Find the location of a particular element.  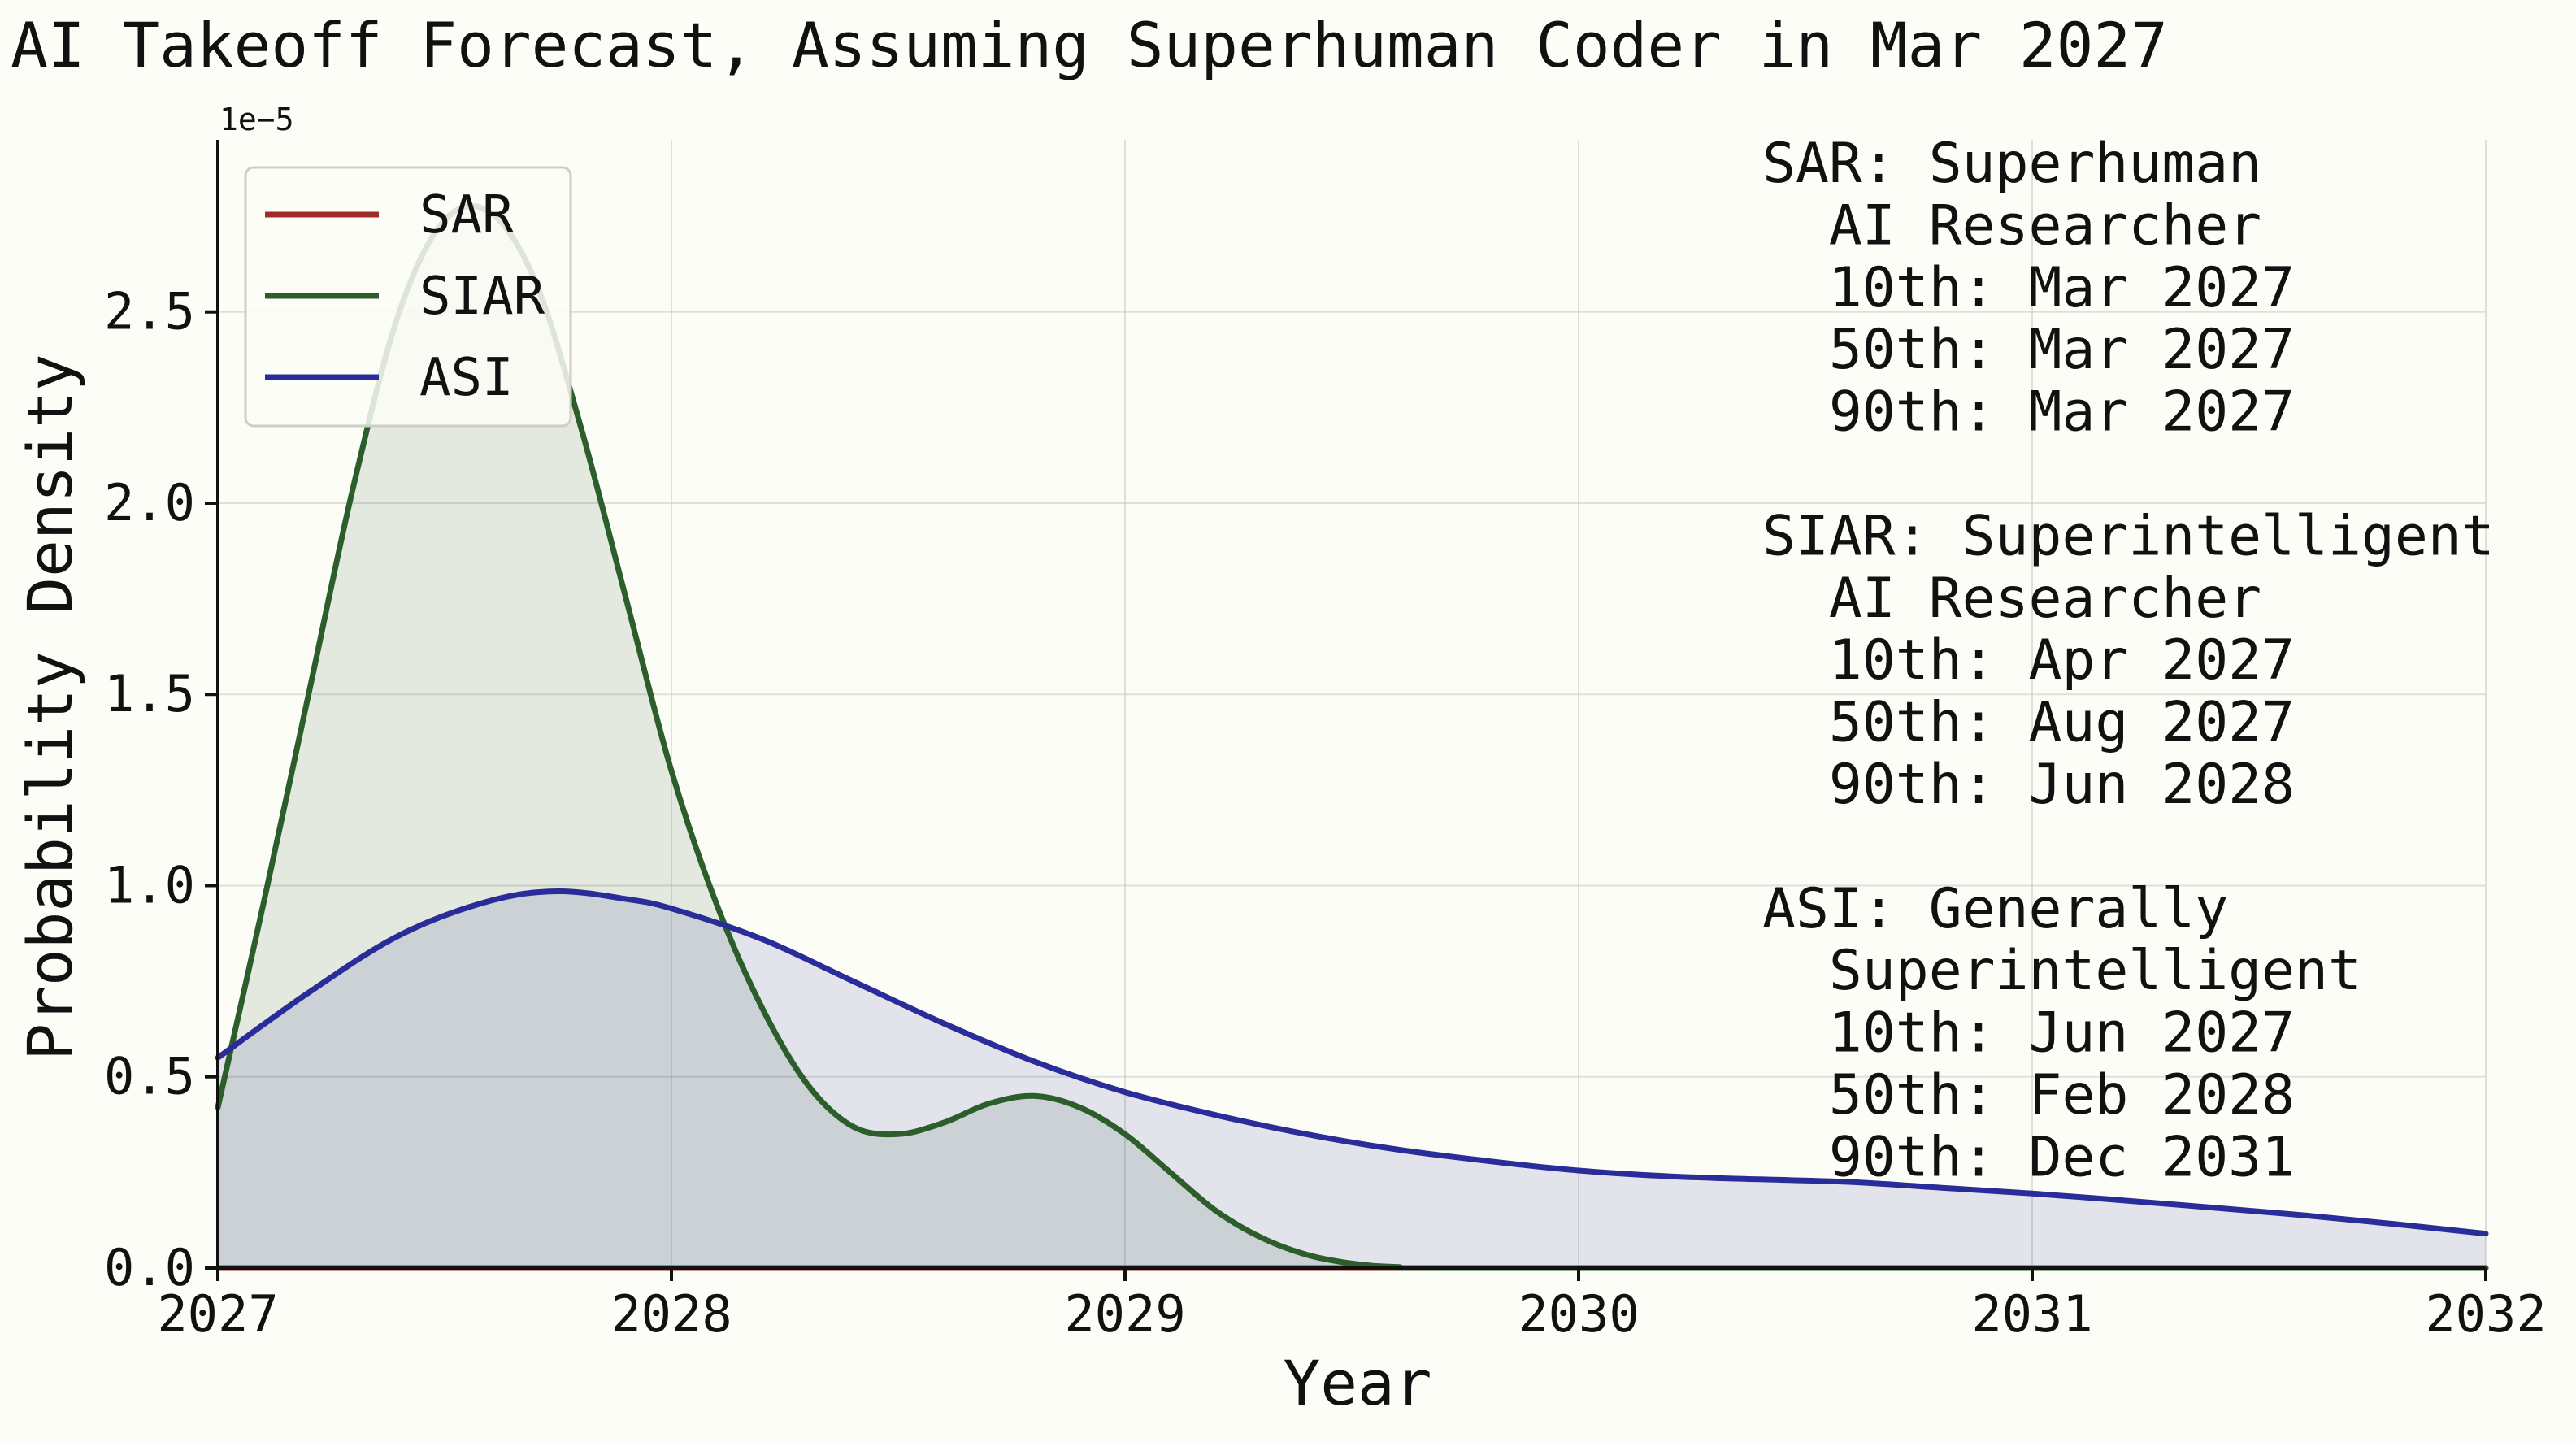

x-tick-label: 2027 is located at coordinates (217, 1314).